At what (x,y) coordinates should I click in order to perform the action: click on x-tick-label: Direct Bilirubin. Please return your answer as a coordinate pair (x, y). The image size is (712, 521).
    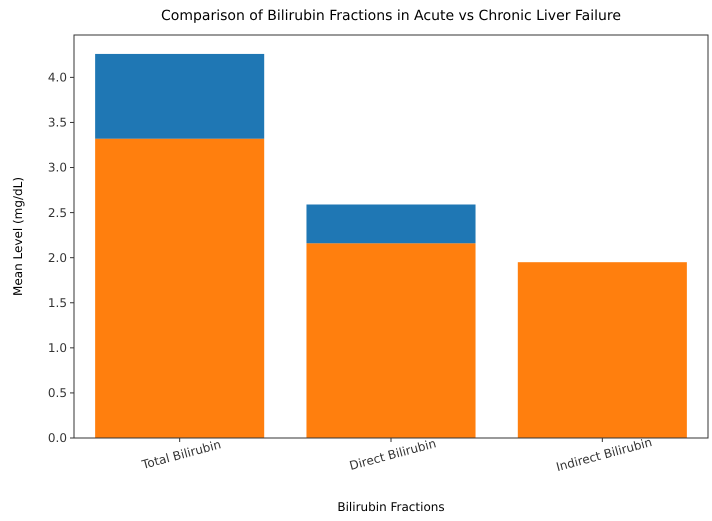
    Looking at the image, I should click on (393, 454).